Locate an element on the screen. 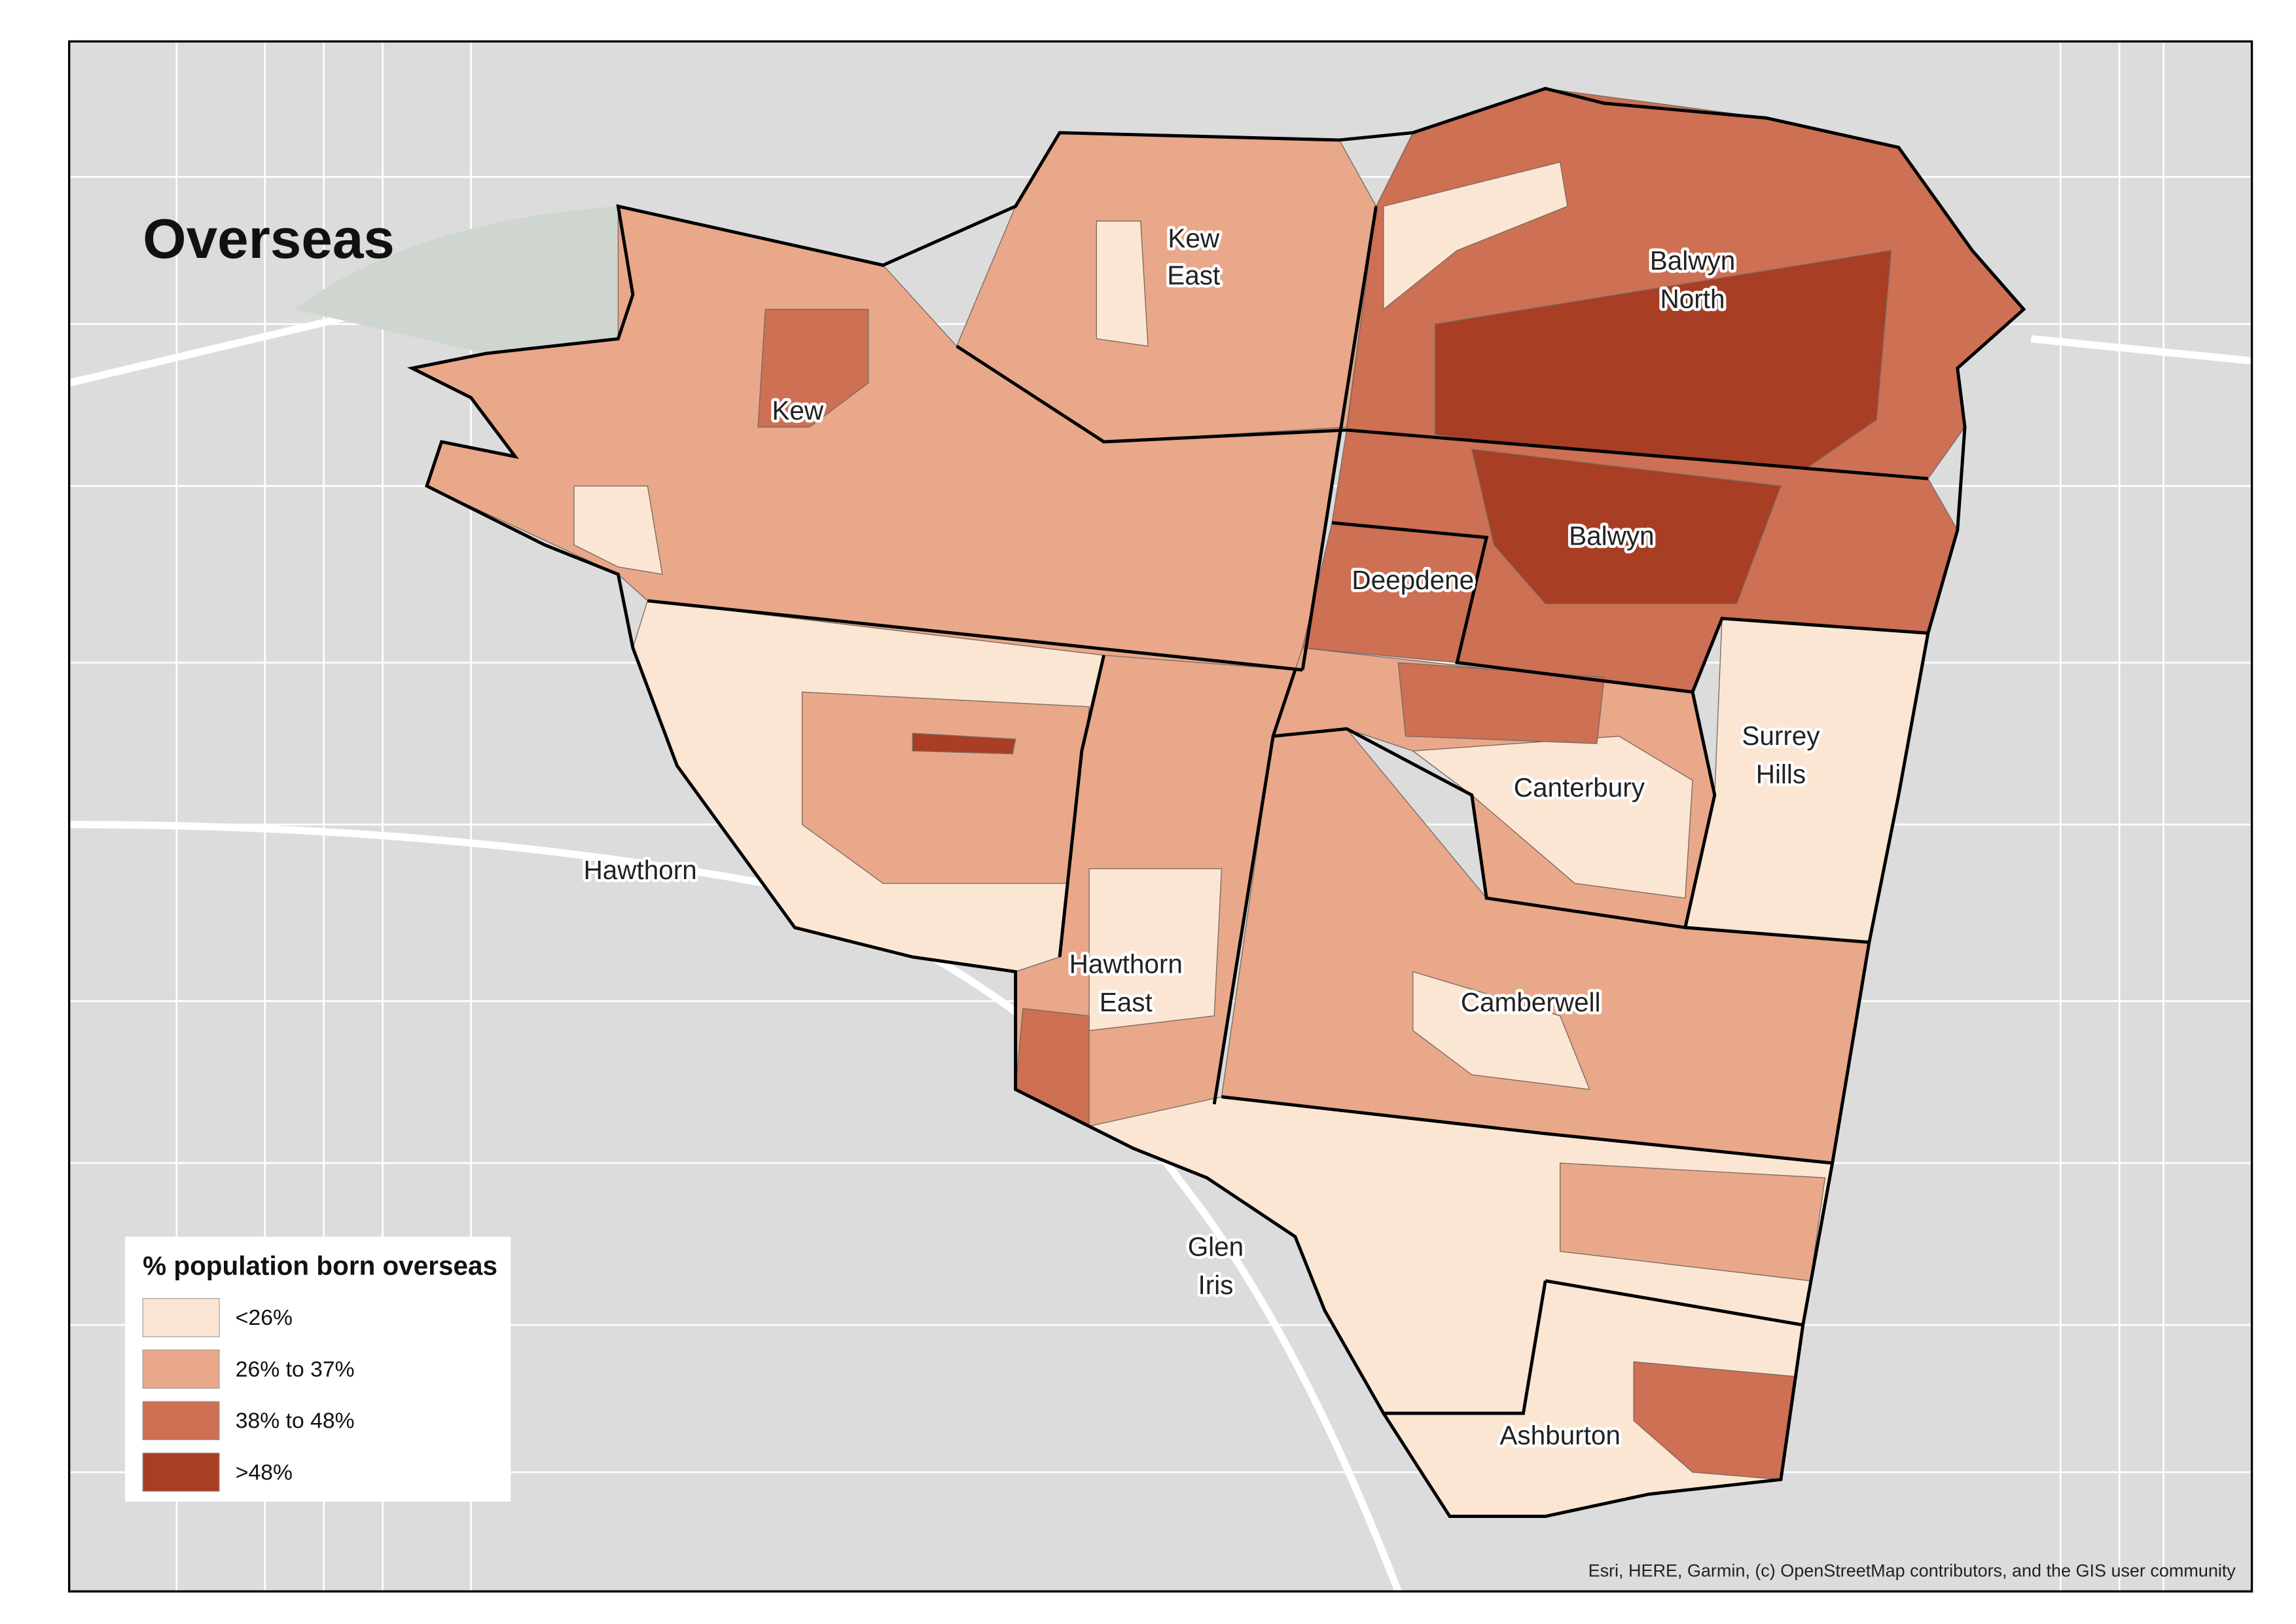 The image size is (2296, 1624). place-label-line: Iris is located at coordinates (1215, 1285).